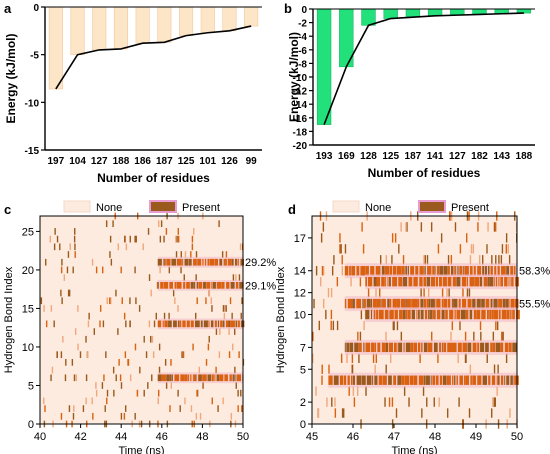 This screenshot has height=454, width=550. What do you see at coordinates (501, 156) in the screenshot?
I see `x-tick-label: 143` at bounding box center [501, 156].